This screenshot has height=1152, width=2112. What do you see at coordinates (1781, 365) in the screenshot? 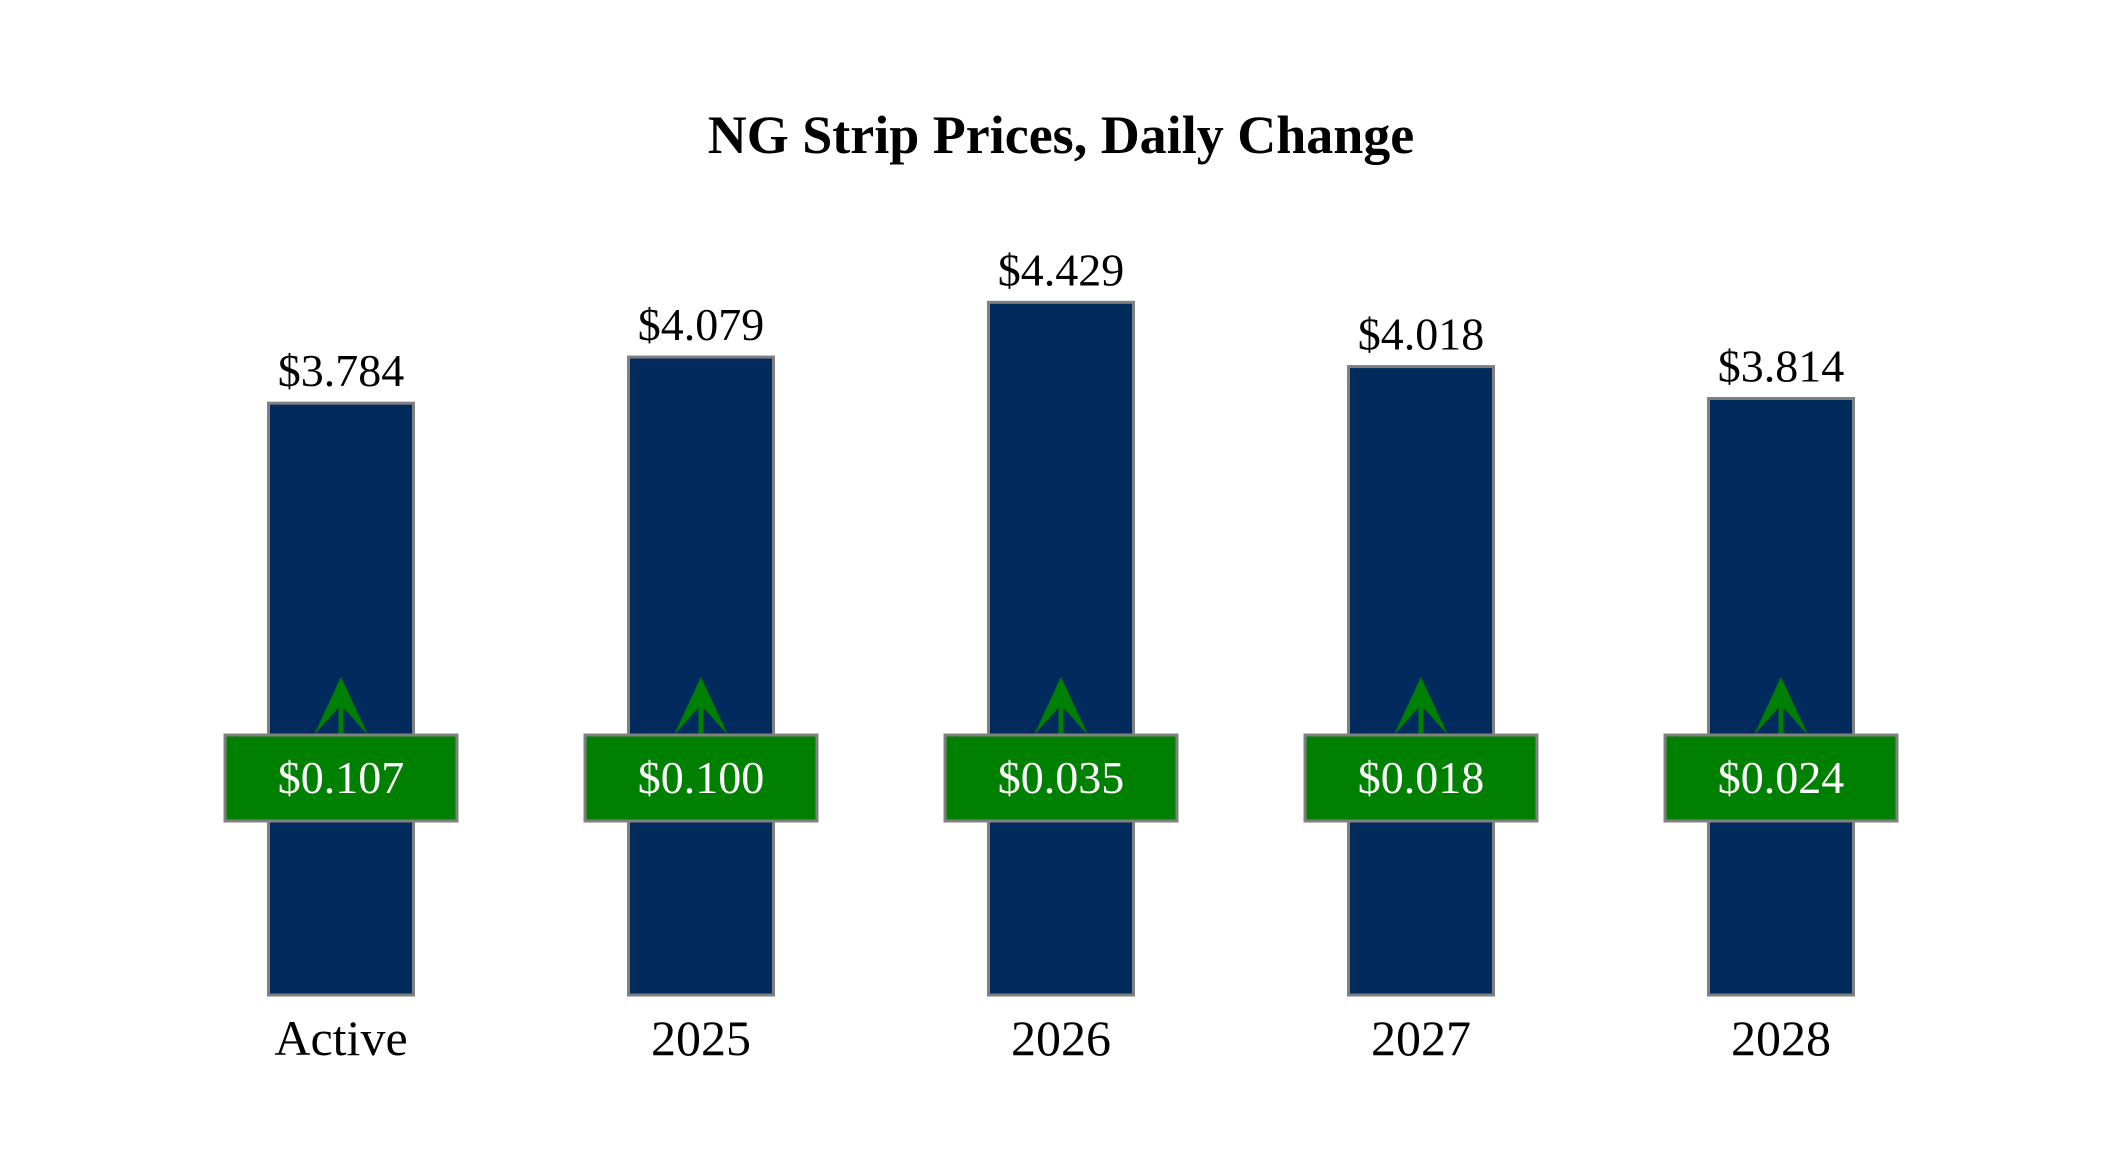
I see `bar-value-label: $3.814` at bounding box center [1781, 365].